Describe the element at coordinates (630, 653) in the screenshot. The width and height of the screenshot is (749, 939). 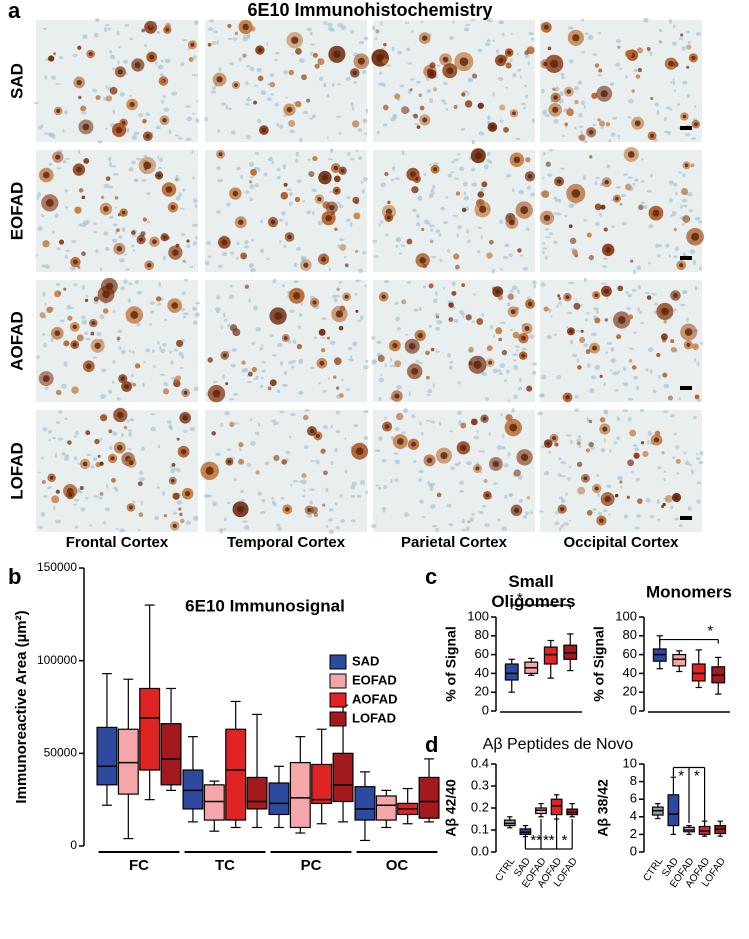
I see `y-tick-label: 60` at that location.